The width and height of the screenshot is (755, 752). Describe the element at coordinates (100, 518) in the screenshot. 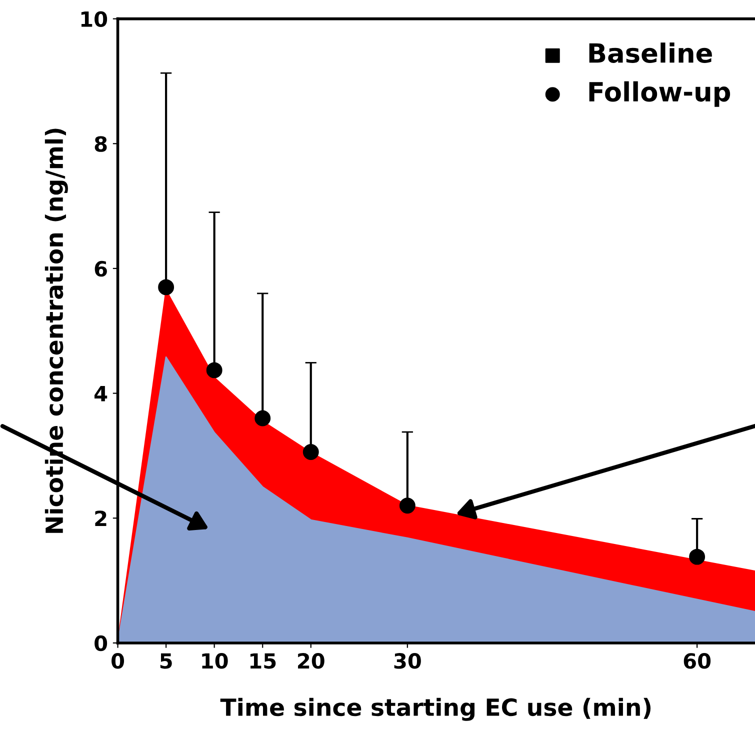

I see `y-tick-label: 2` at that location.